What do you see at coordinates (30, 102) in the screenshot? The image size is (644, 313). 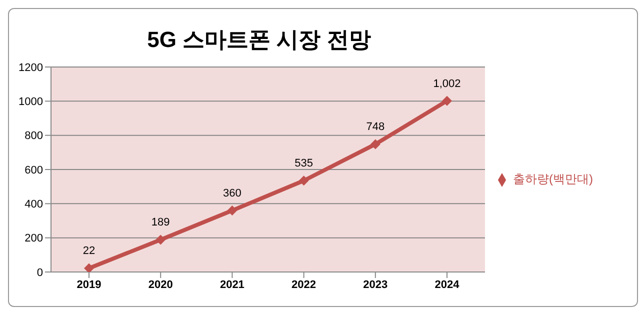 I see `y-tick-label: 1000` at bounding box center [30, 102].